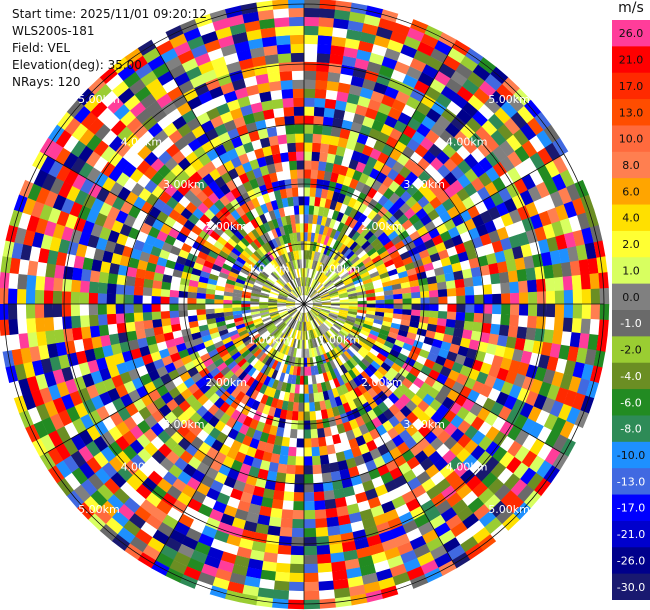 The width and height of the screenshot is (650, 610). Describe the element at coordinates (631, 165) in the screenshot. I see `colorbar-tick-label: 8.0` at that location.